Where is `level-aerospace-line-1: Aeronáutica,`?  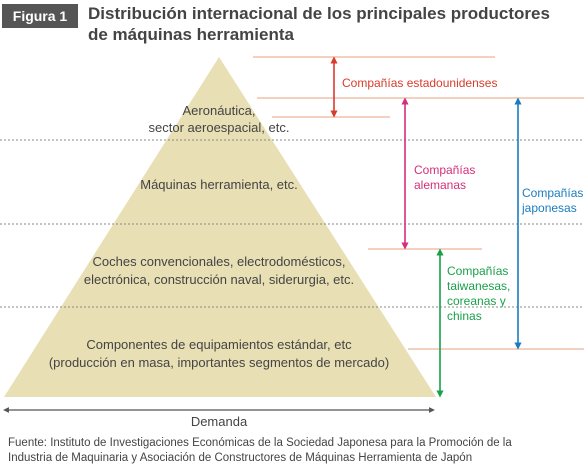
level-aerospace-line-1: Aeronáutica, is located at coordinates (219, 110).